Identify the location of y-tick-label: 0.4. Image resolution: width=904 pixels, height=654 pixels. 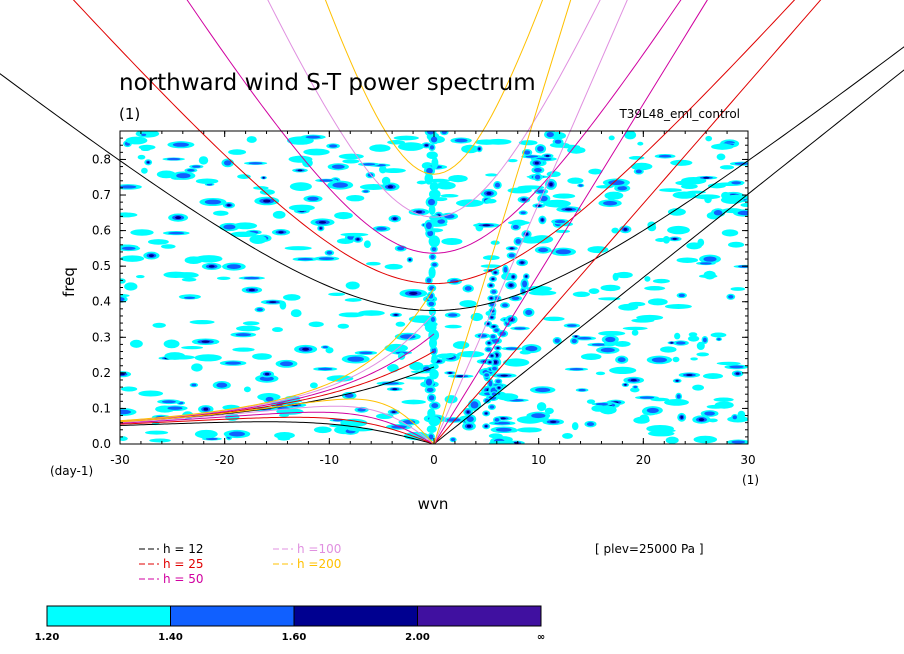
(101, 302).